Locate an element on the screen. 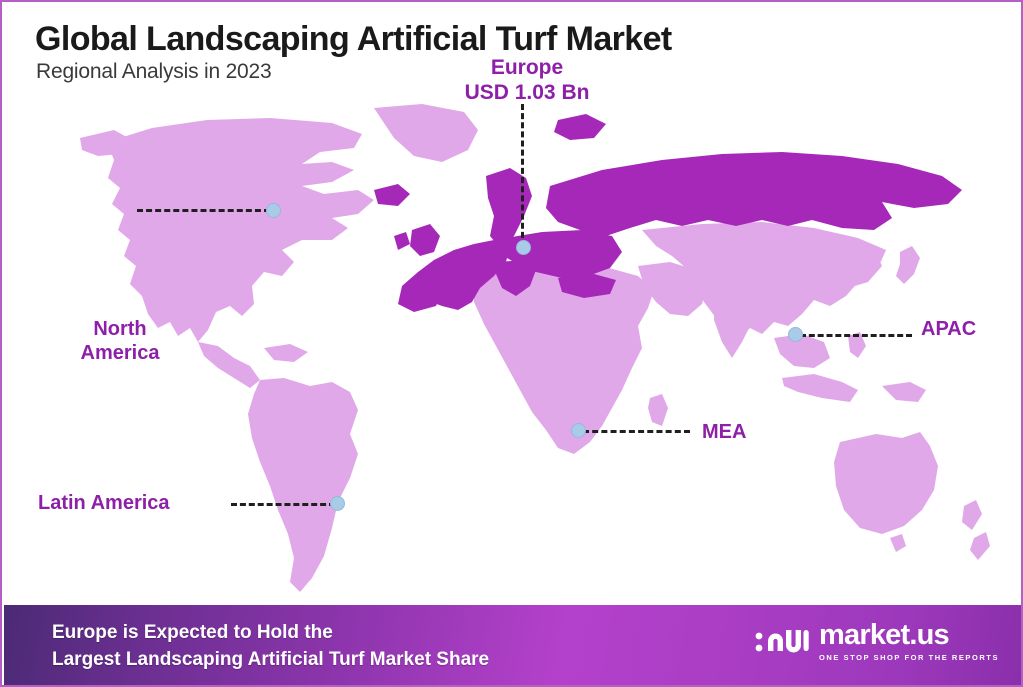  marker-apac is located at coordinates (795, 334).